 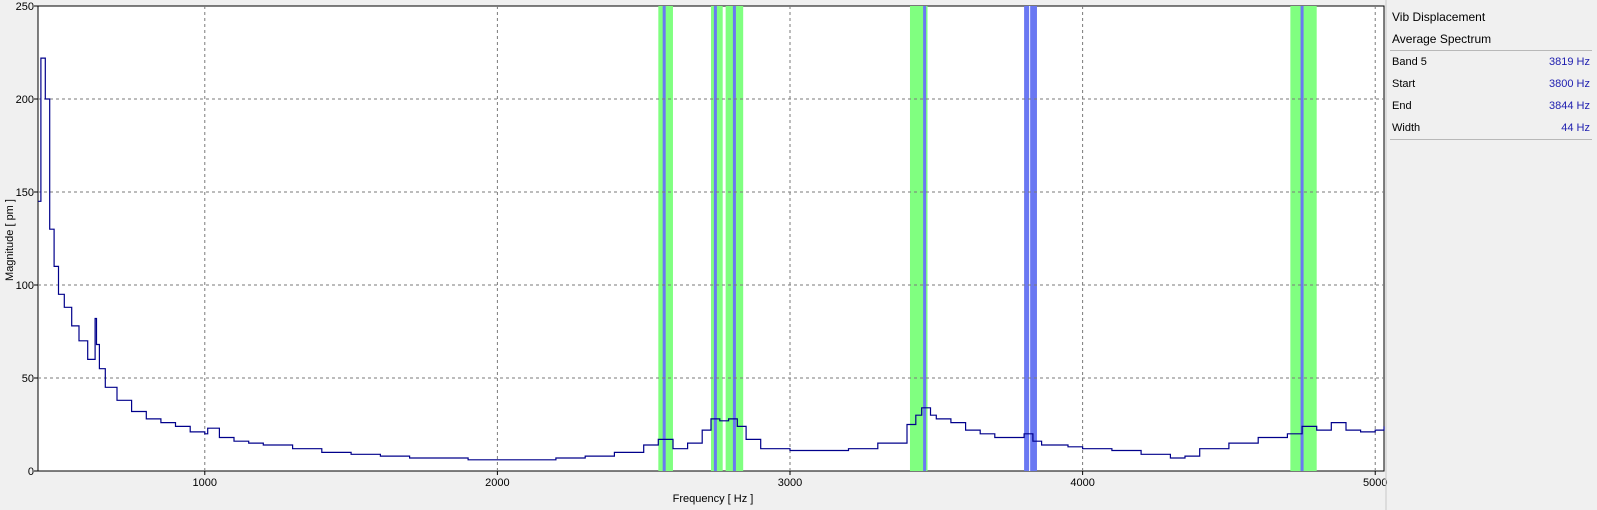 What do you see at coordinates (1575, 128) in the screenshot?
I see `width-value: 44 Hz` at bounding box center [1575, 128].